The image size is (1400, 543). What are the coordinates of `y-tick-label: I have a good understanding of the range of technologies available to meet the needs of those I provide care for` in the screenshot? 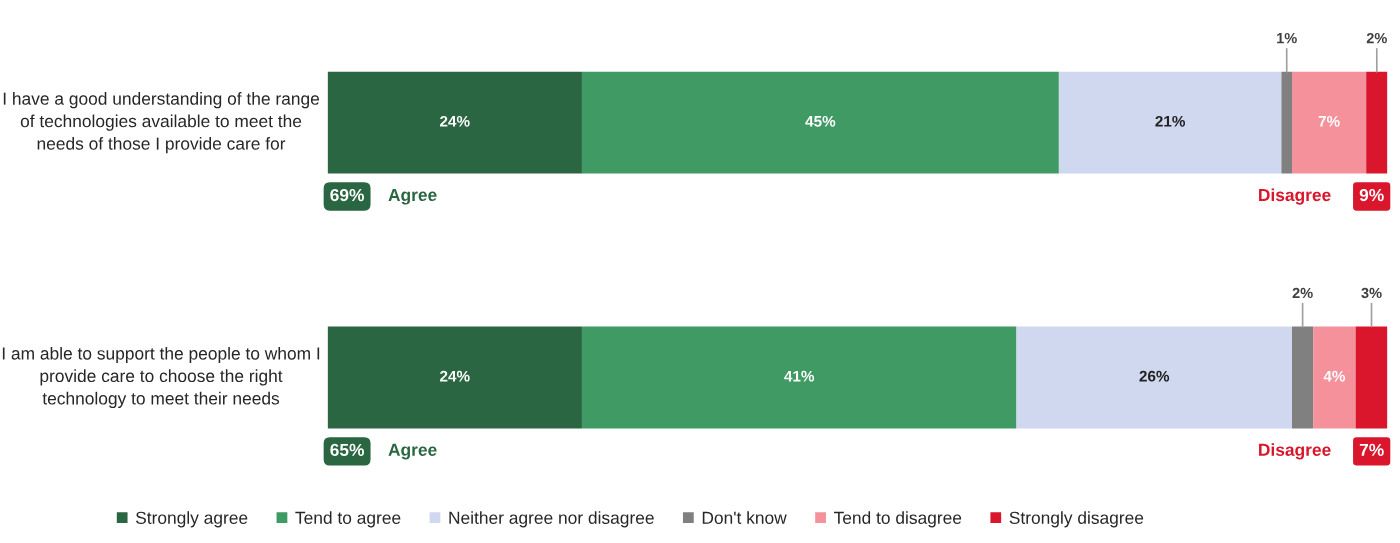 It's located at (161, 123).